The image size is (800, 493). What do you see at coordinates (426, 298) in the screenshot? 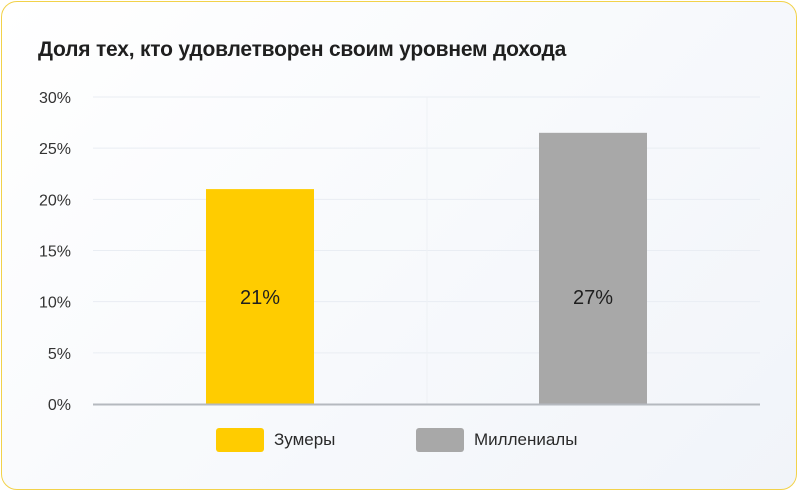
I see `bar-data-labels: 21% 27%` at bounding box center [426, 298].